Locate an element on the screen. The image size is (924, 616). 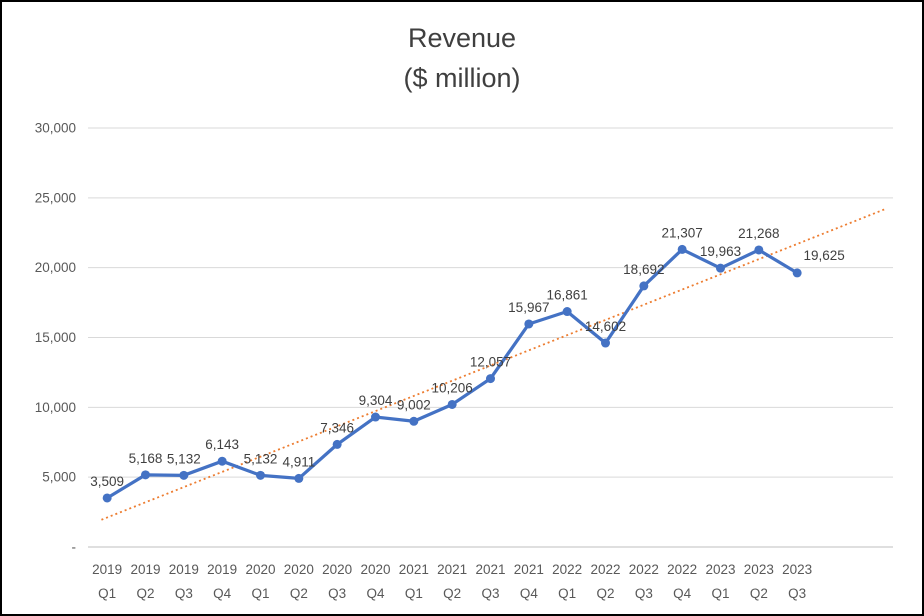
data-point-label: 19,625 is located at coordinates (824, 255).